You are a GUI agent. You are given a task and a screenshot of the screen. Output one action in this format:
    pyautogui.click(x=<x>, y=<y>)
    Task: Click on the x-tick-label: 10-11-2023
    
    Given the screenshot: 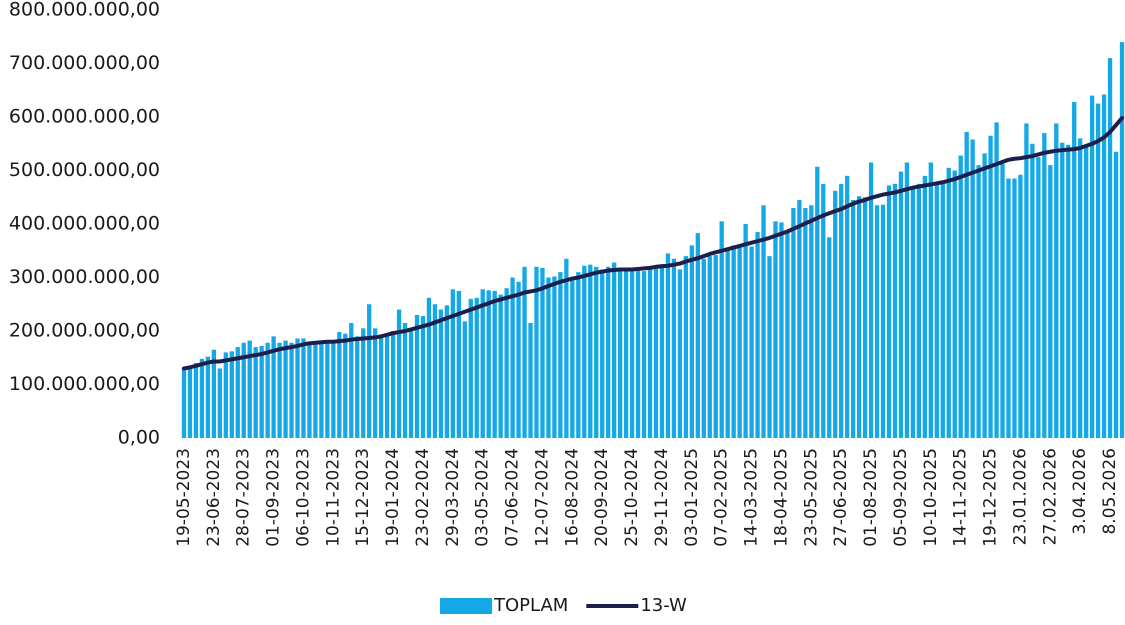 What is the action you would take?
    pyautogui.click(x=333, y=497)
    